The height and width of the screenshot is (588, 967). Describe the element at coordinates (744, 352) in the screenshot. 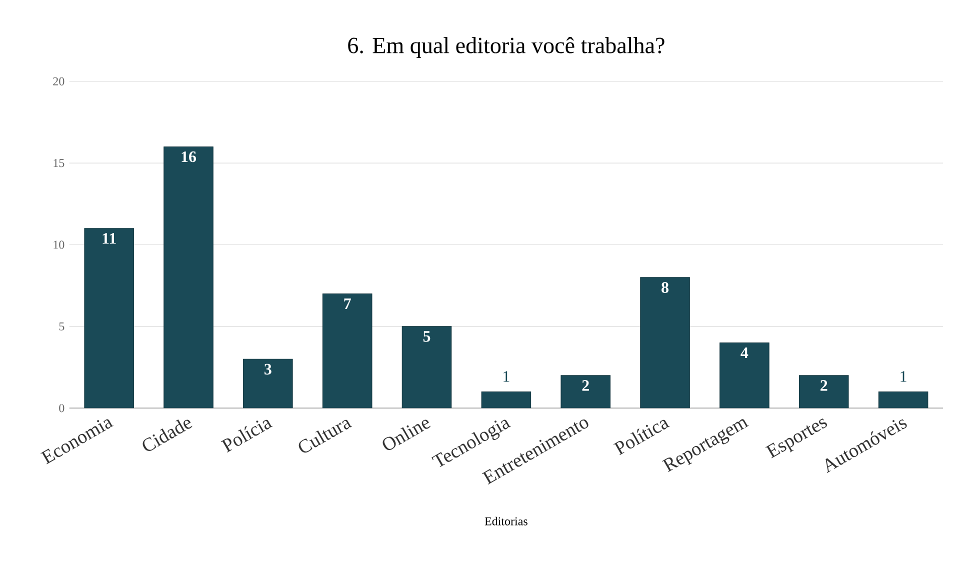

I see `data-label: 4` at that location.